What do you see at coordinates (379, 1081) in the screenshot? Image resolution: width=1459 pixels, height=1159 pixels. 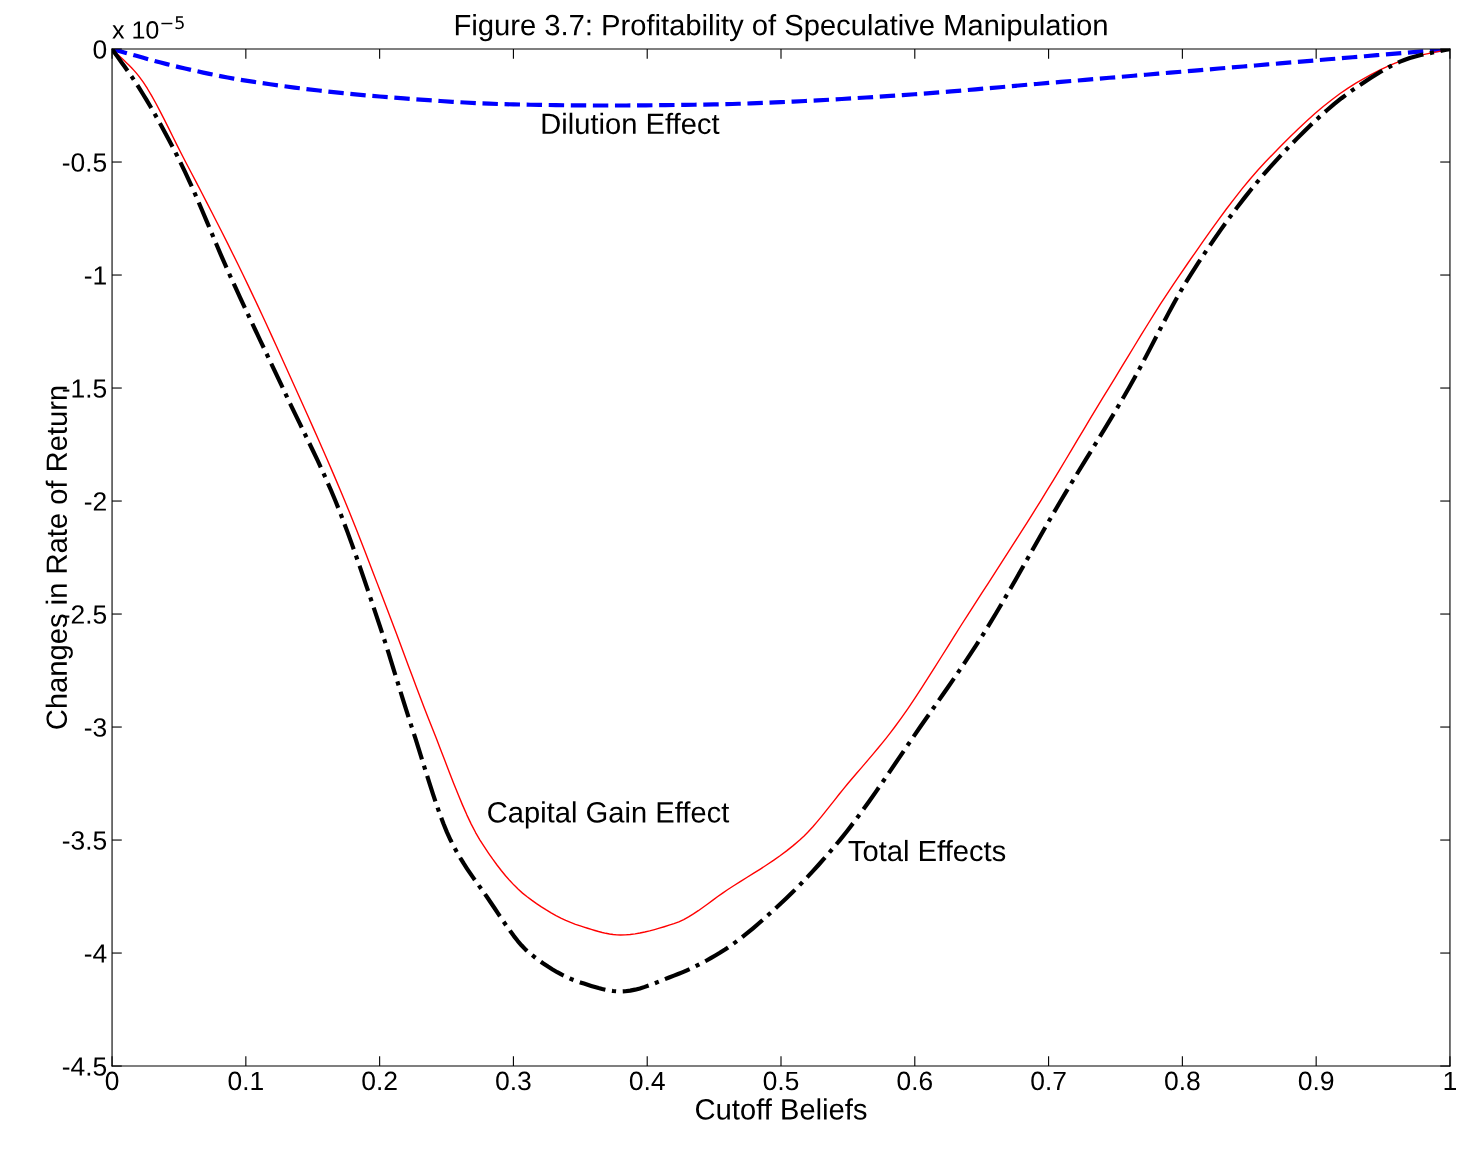 I see `x-tick-label: 0.2` at bounding box center [379, 1081].